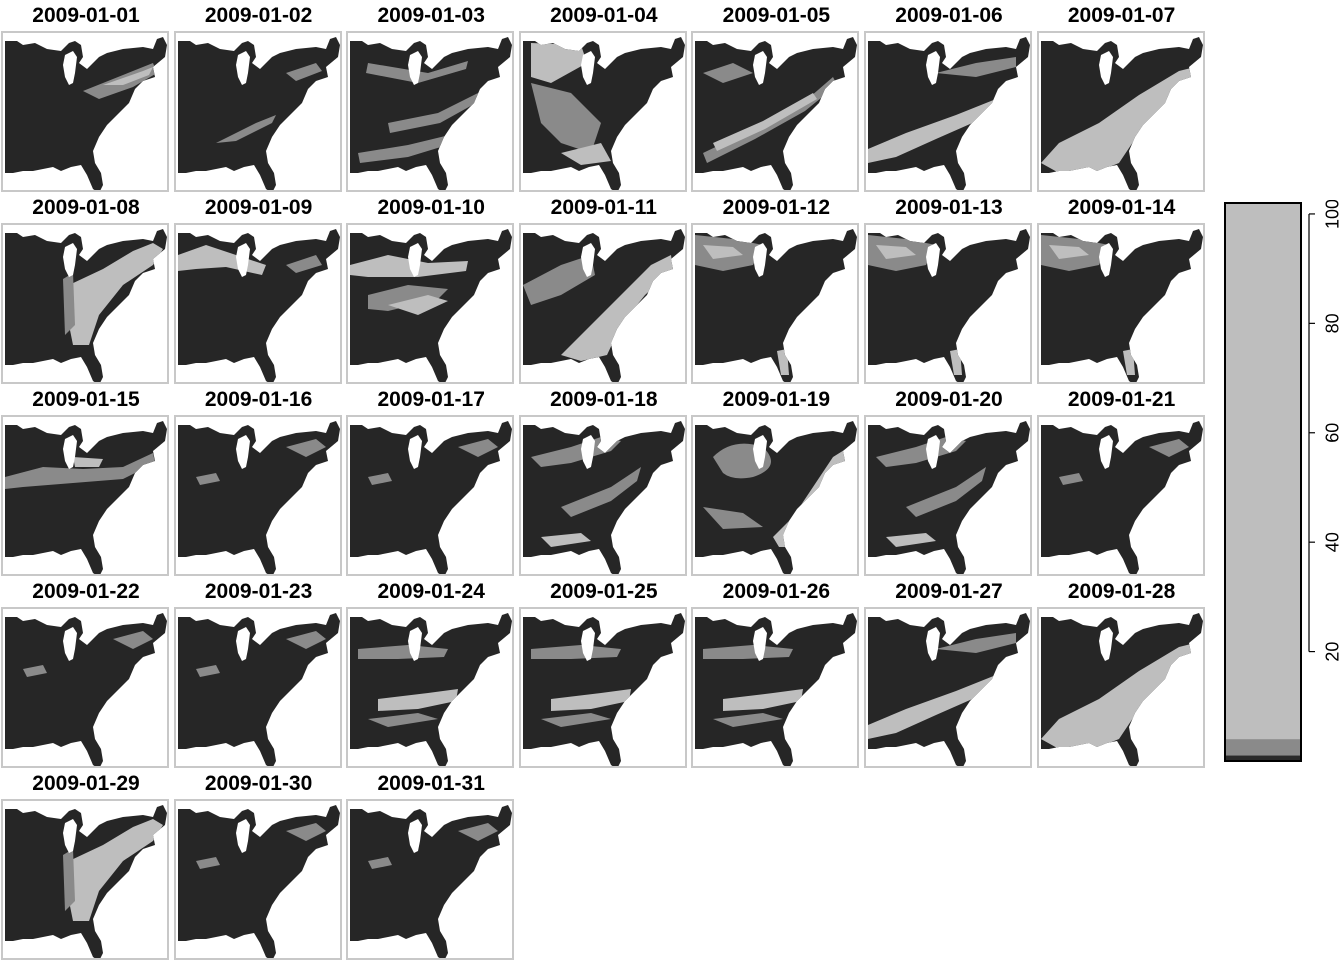 The height and width of the screenshot is (960, 1344). Describe the element at coordinates (1332, 214) in the screenshot. I see `legend-tick-label: 100` at that location.